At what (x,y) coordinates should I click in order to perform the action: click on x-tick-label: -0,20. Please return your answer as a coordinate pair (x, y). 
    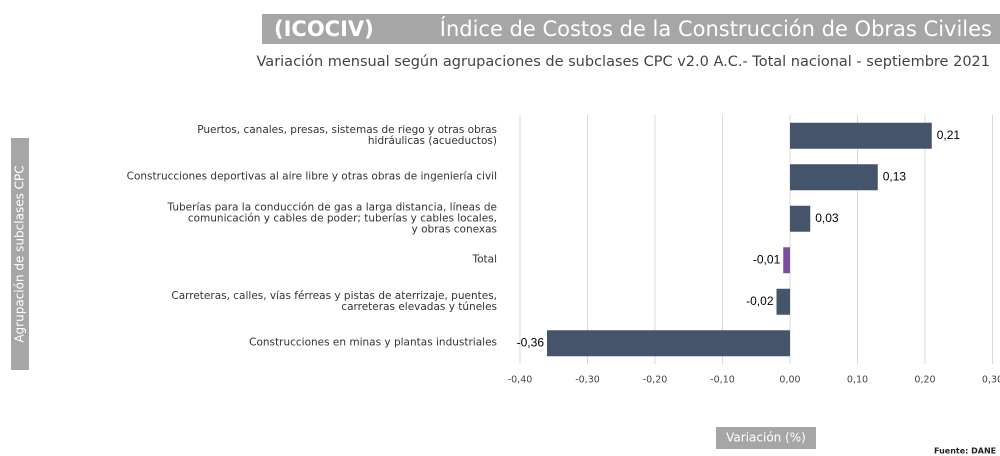
    Looking at the image, I should click on (655, 380).